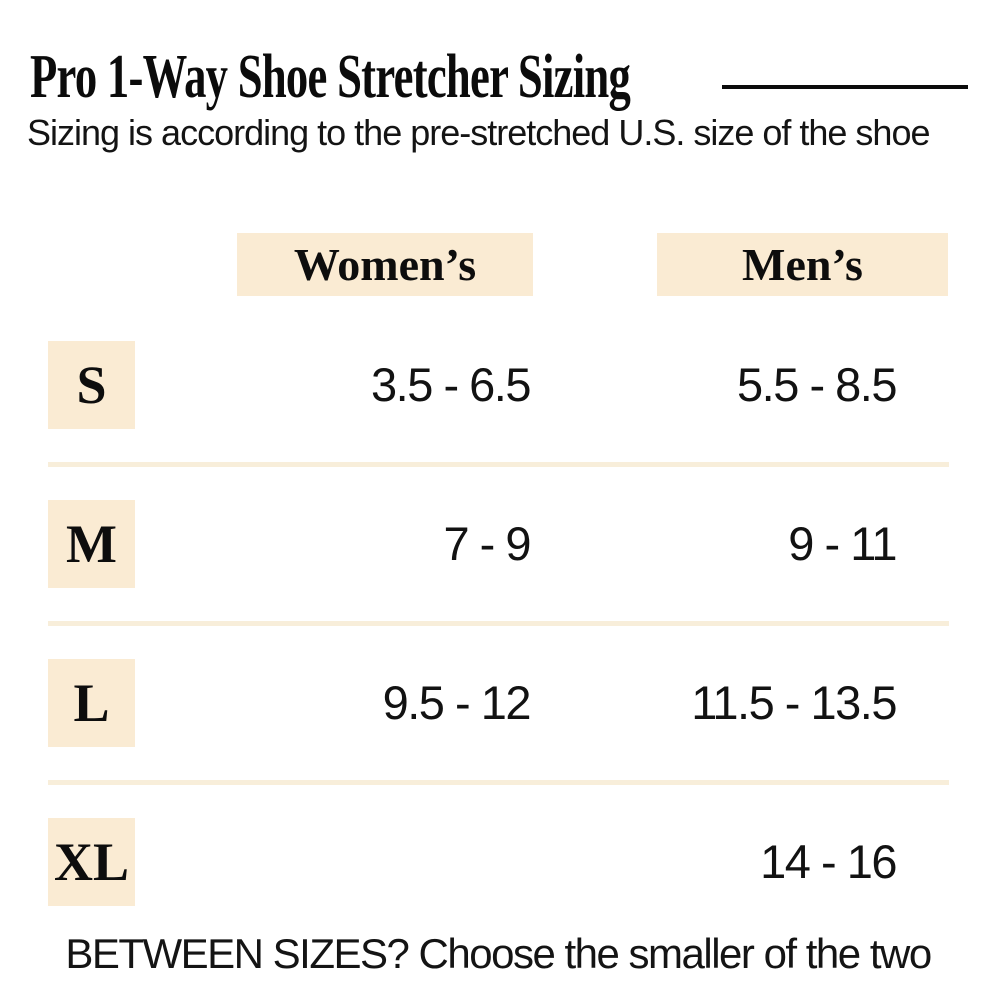 This screenshot has width=1000, height=1000. What do you see at coordinates (828, 861) in the screenshot?
I see `mens-value-xl: 14 - 16` at bounding box center [828, 861].